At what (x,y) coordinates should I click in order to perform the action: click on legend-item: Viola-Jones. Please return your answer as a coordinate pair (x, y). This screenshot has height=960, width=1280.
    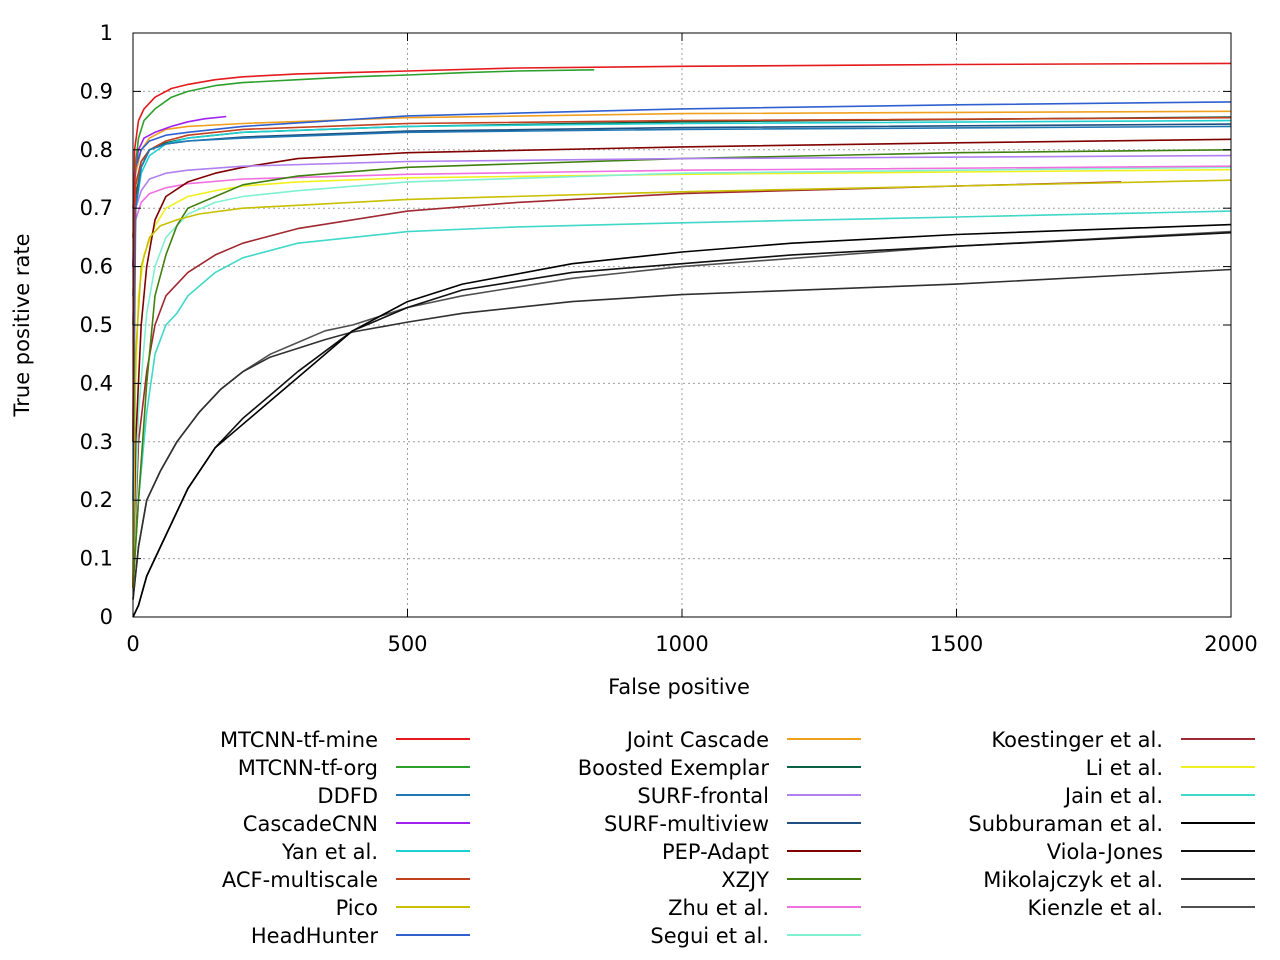
    Looking at the image, I should click on (1151, 852).